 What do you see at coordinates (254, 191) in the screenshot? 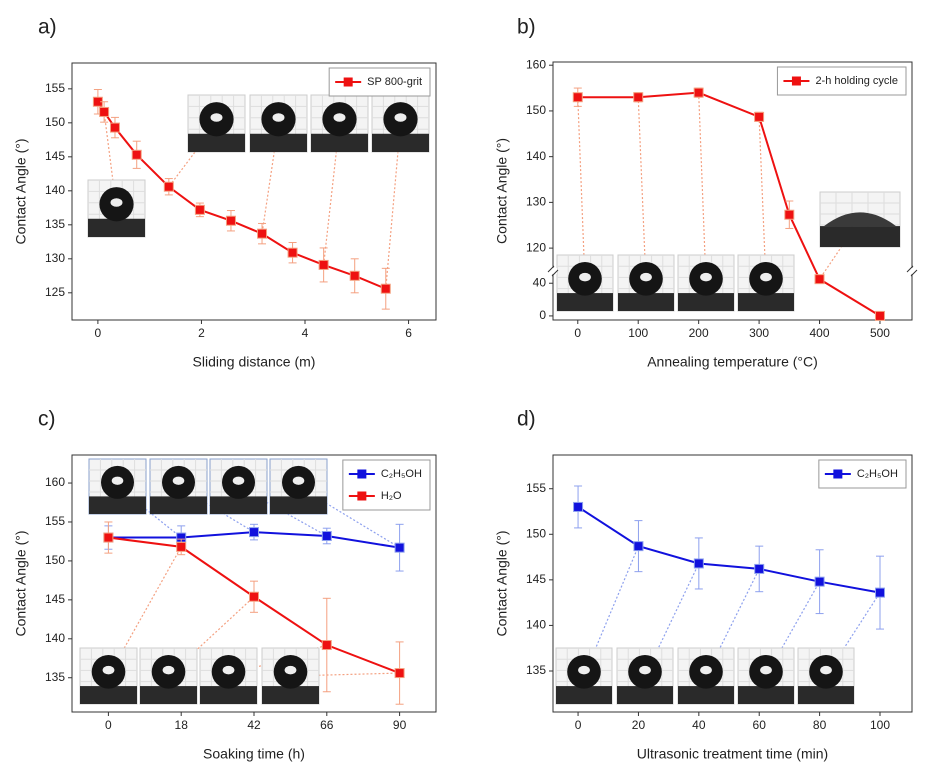
I see `plot-frame` at bounding box center [254, 191].